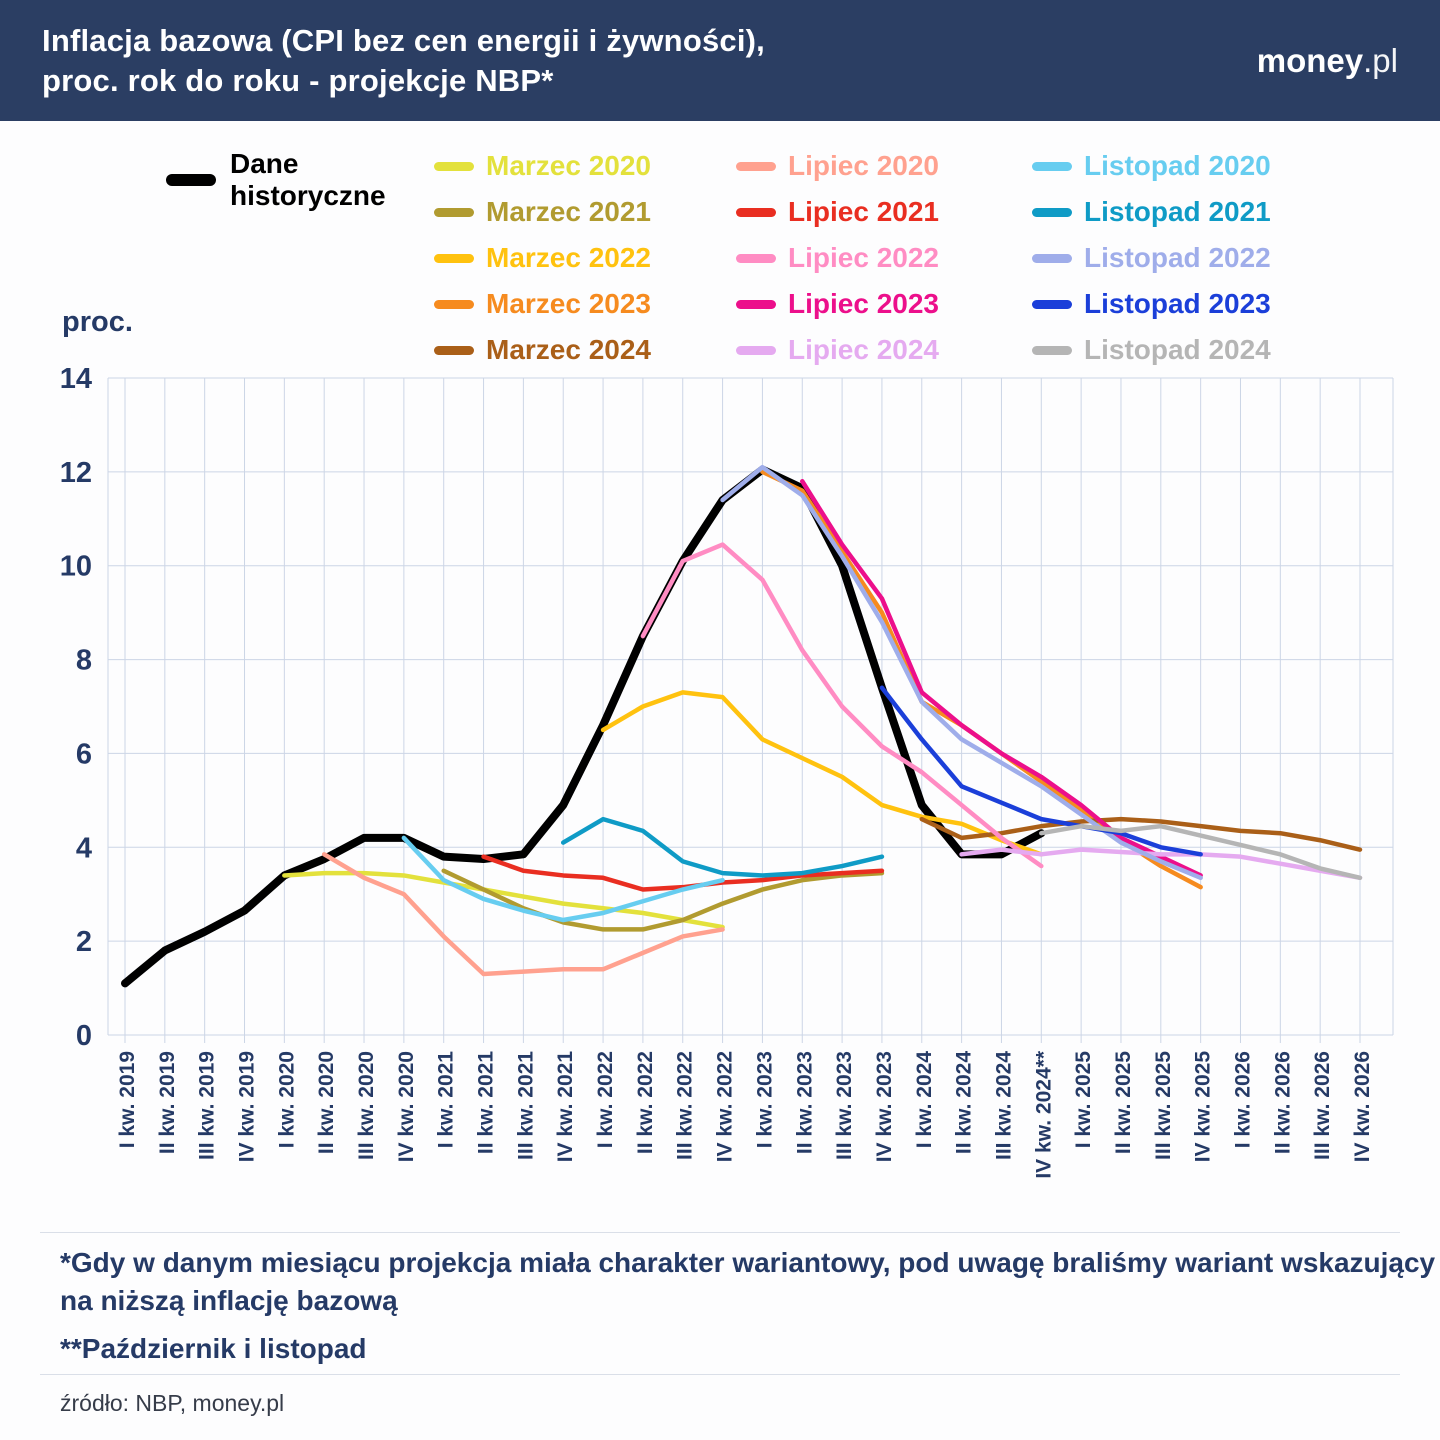 The image size is (1440, 1440). I want to click on footnote-divider-top, so click(720, 1232).